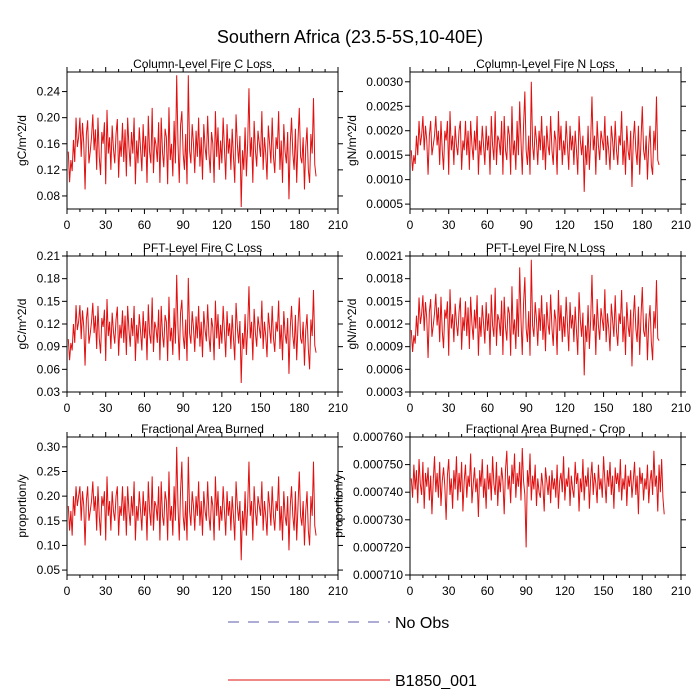 The height and width of the screenshot is (700, 700). Describe the element at coordinates (202, 248) in the screenshot. I see `plot-title: PFT-Level Fire C Loss` at that location.